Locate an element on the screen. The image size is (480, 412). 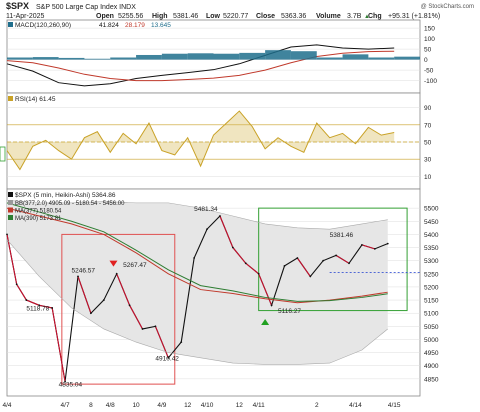
macd-signal-value: 28.179 is located at coordinates (135, 25).